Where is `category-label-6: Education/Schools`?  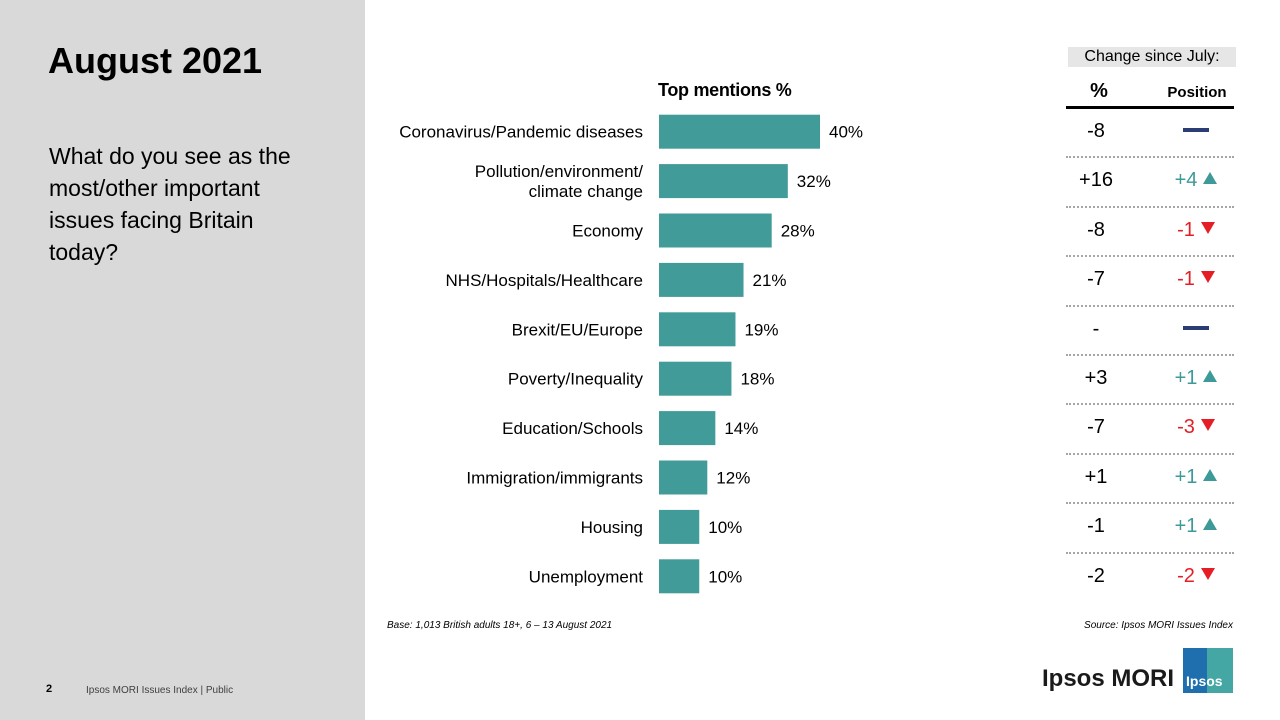 category-label-6: Education/Schools is located at coordinates (572, 428).